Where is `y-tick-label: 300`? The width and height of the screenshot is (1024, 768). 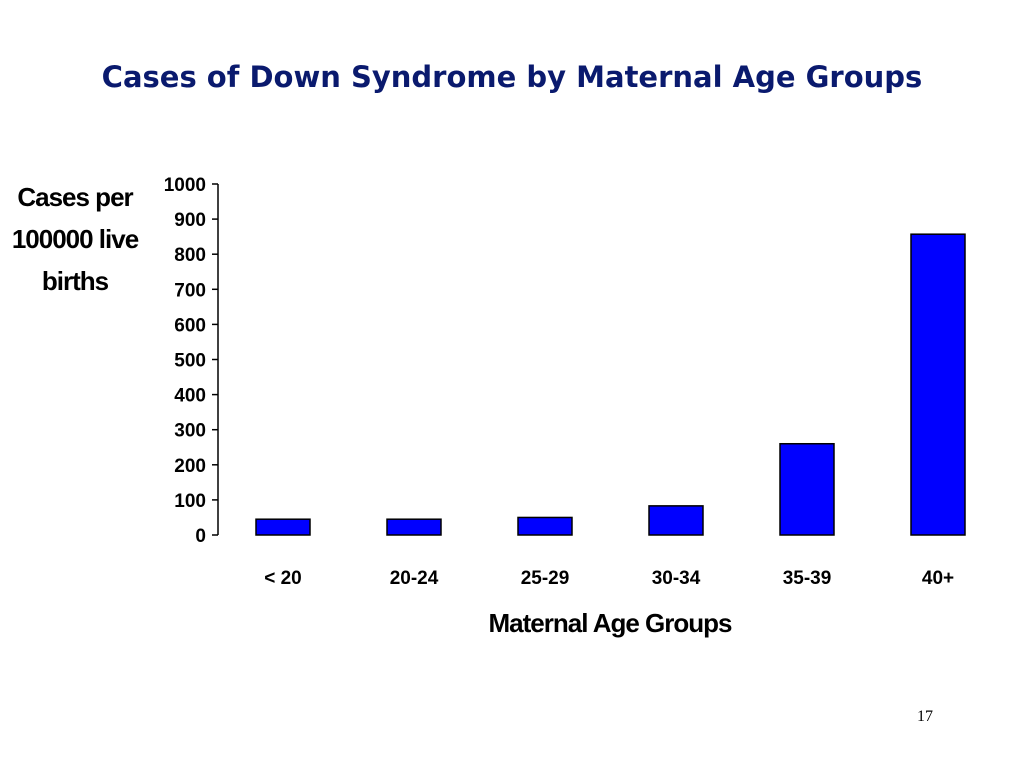
y-tick-label: 300 is located at coordinates (190, 431).